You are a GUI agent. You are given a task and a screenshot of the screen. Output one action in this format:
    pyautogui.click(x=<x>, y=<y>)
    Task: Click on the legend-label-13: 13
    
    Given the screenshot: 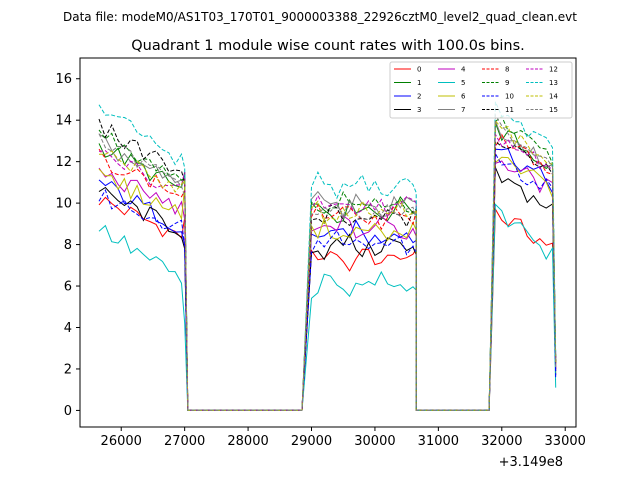 What is the action you would take?
    pyautogui.click(x=553, y=83)
    